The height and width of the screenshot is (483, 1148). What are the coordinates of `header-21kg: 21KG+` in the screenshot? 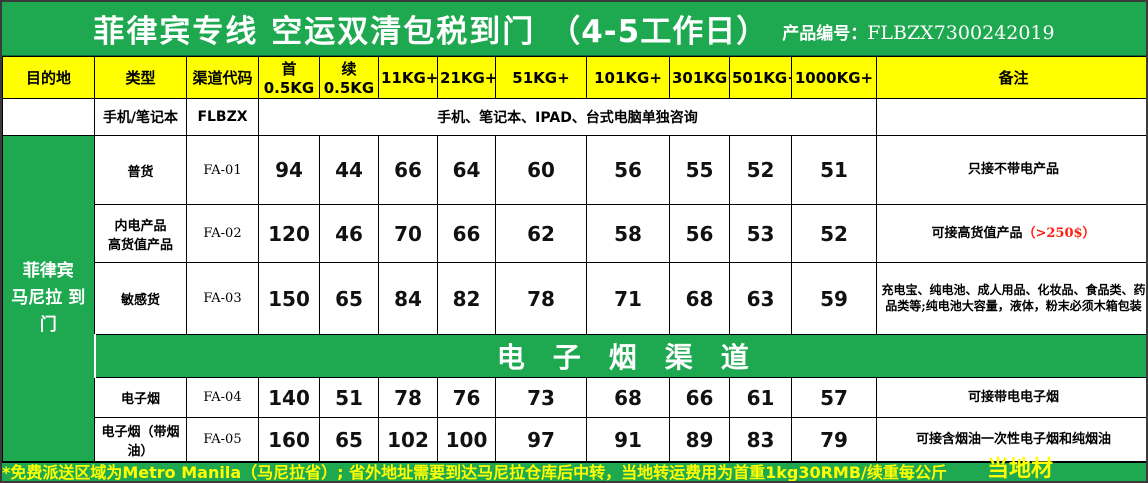 It's located at (466, 77).